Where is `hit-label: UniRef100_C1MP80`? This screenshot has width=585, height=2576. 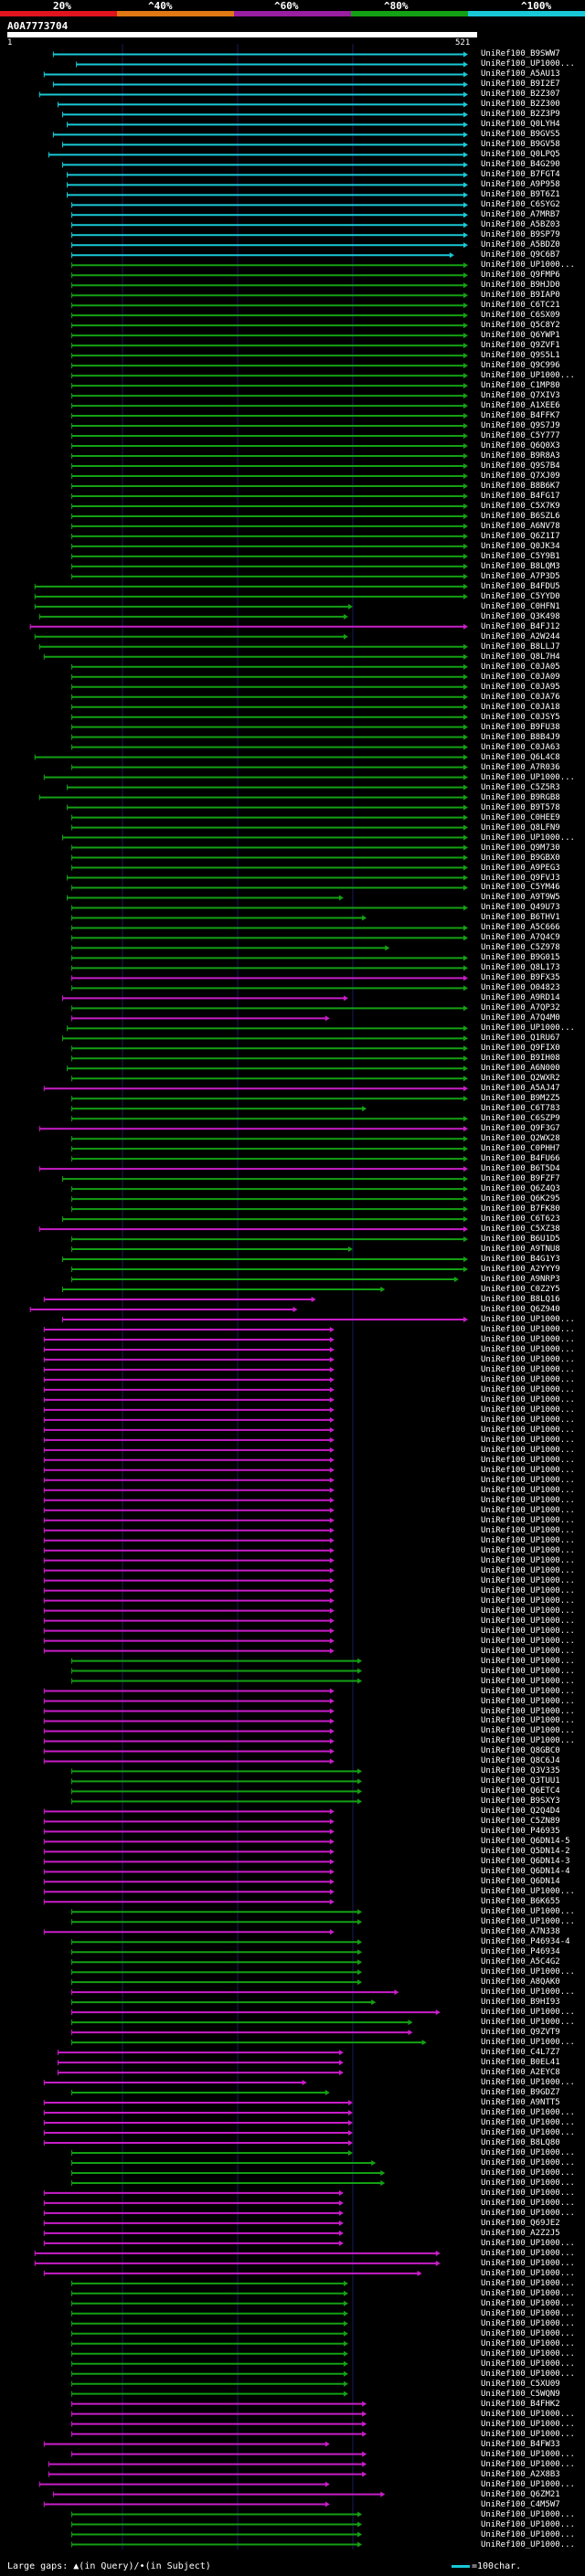
hit-label: UniRef100_C1MP80 is located at coordinates (520, 386).